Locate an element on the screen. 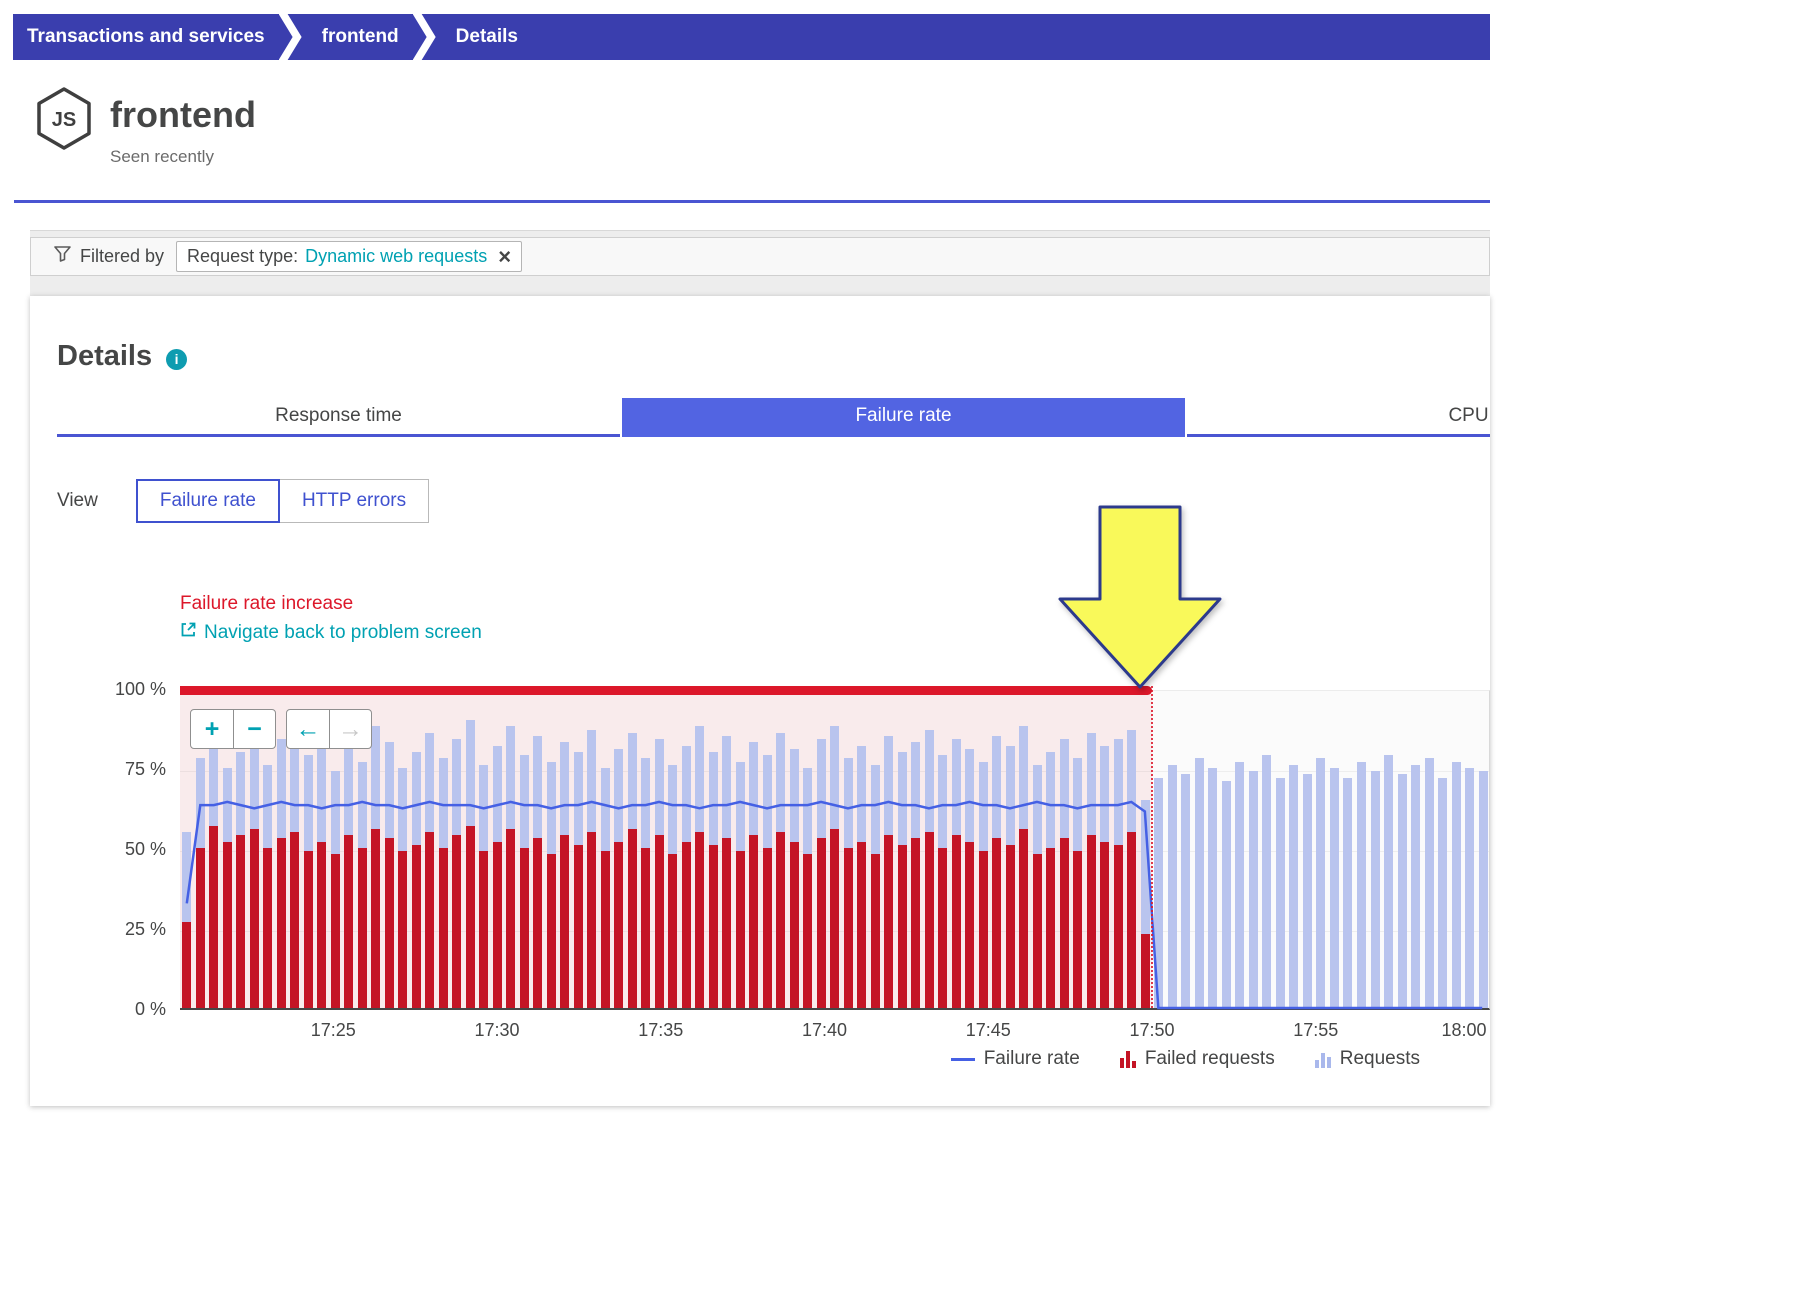  legend-item-failed-requests: Failed requests is located at coordinates (1197, 1059).